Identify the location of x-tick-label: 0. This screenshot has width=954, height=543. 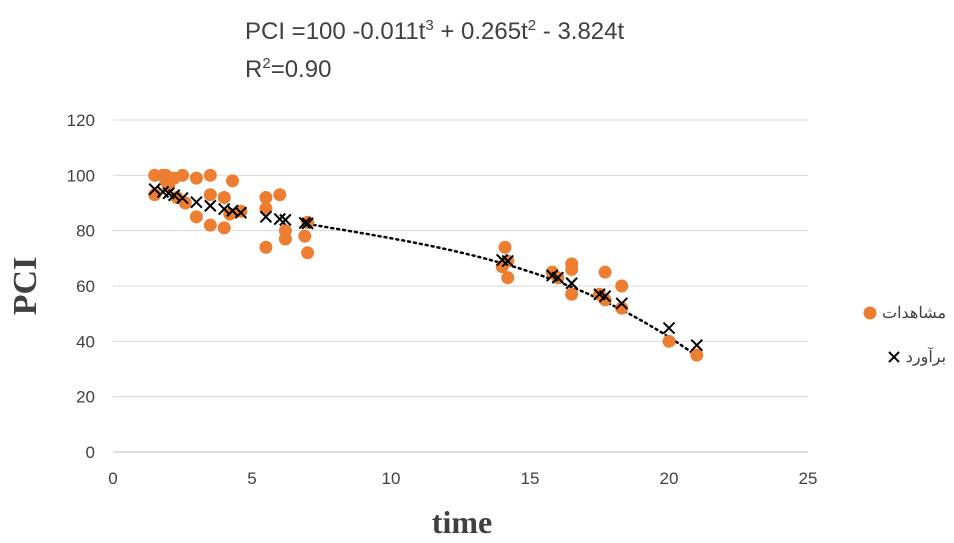
(112, 478).